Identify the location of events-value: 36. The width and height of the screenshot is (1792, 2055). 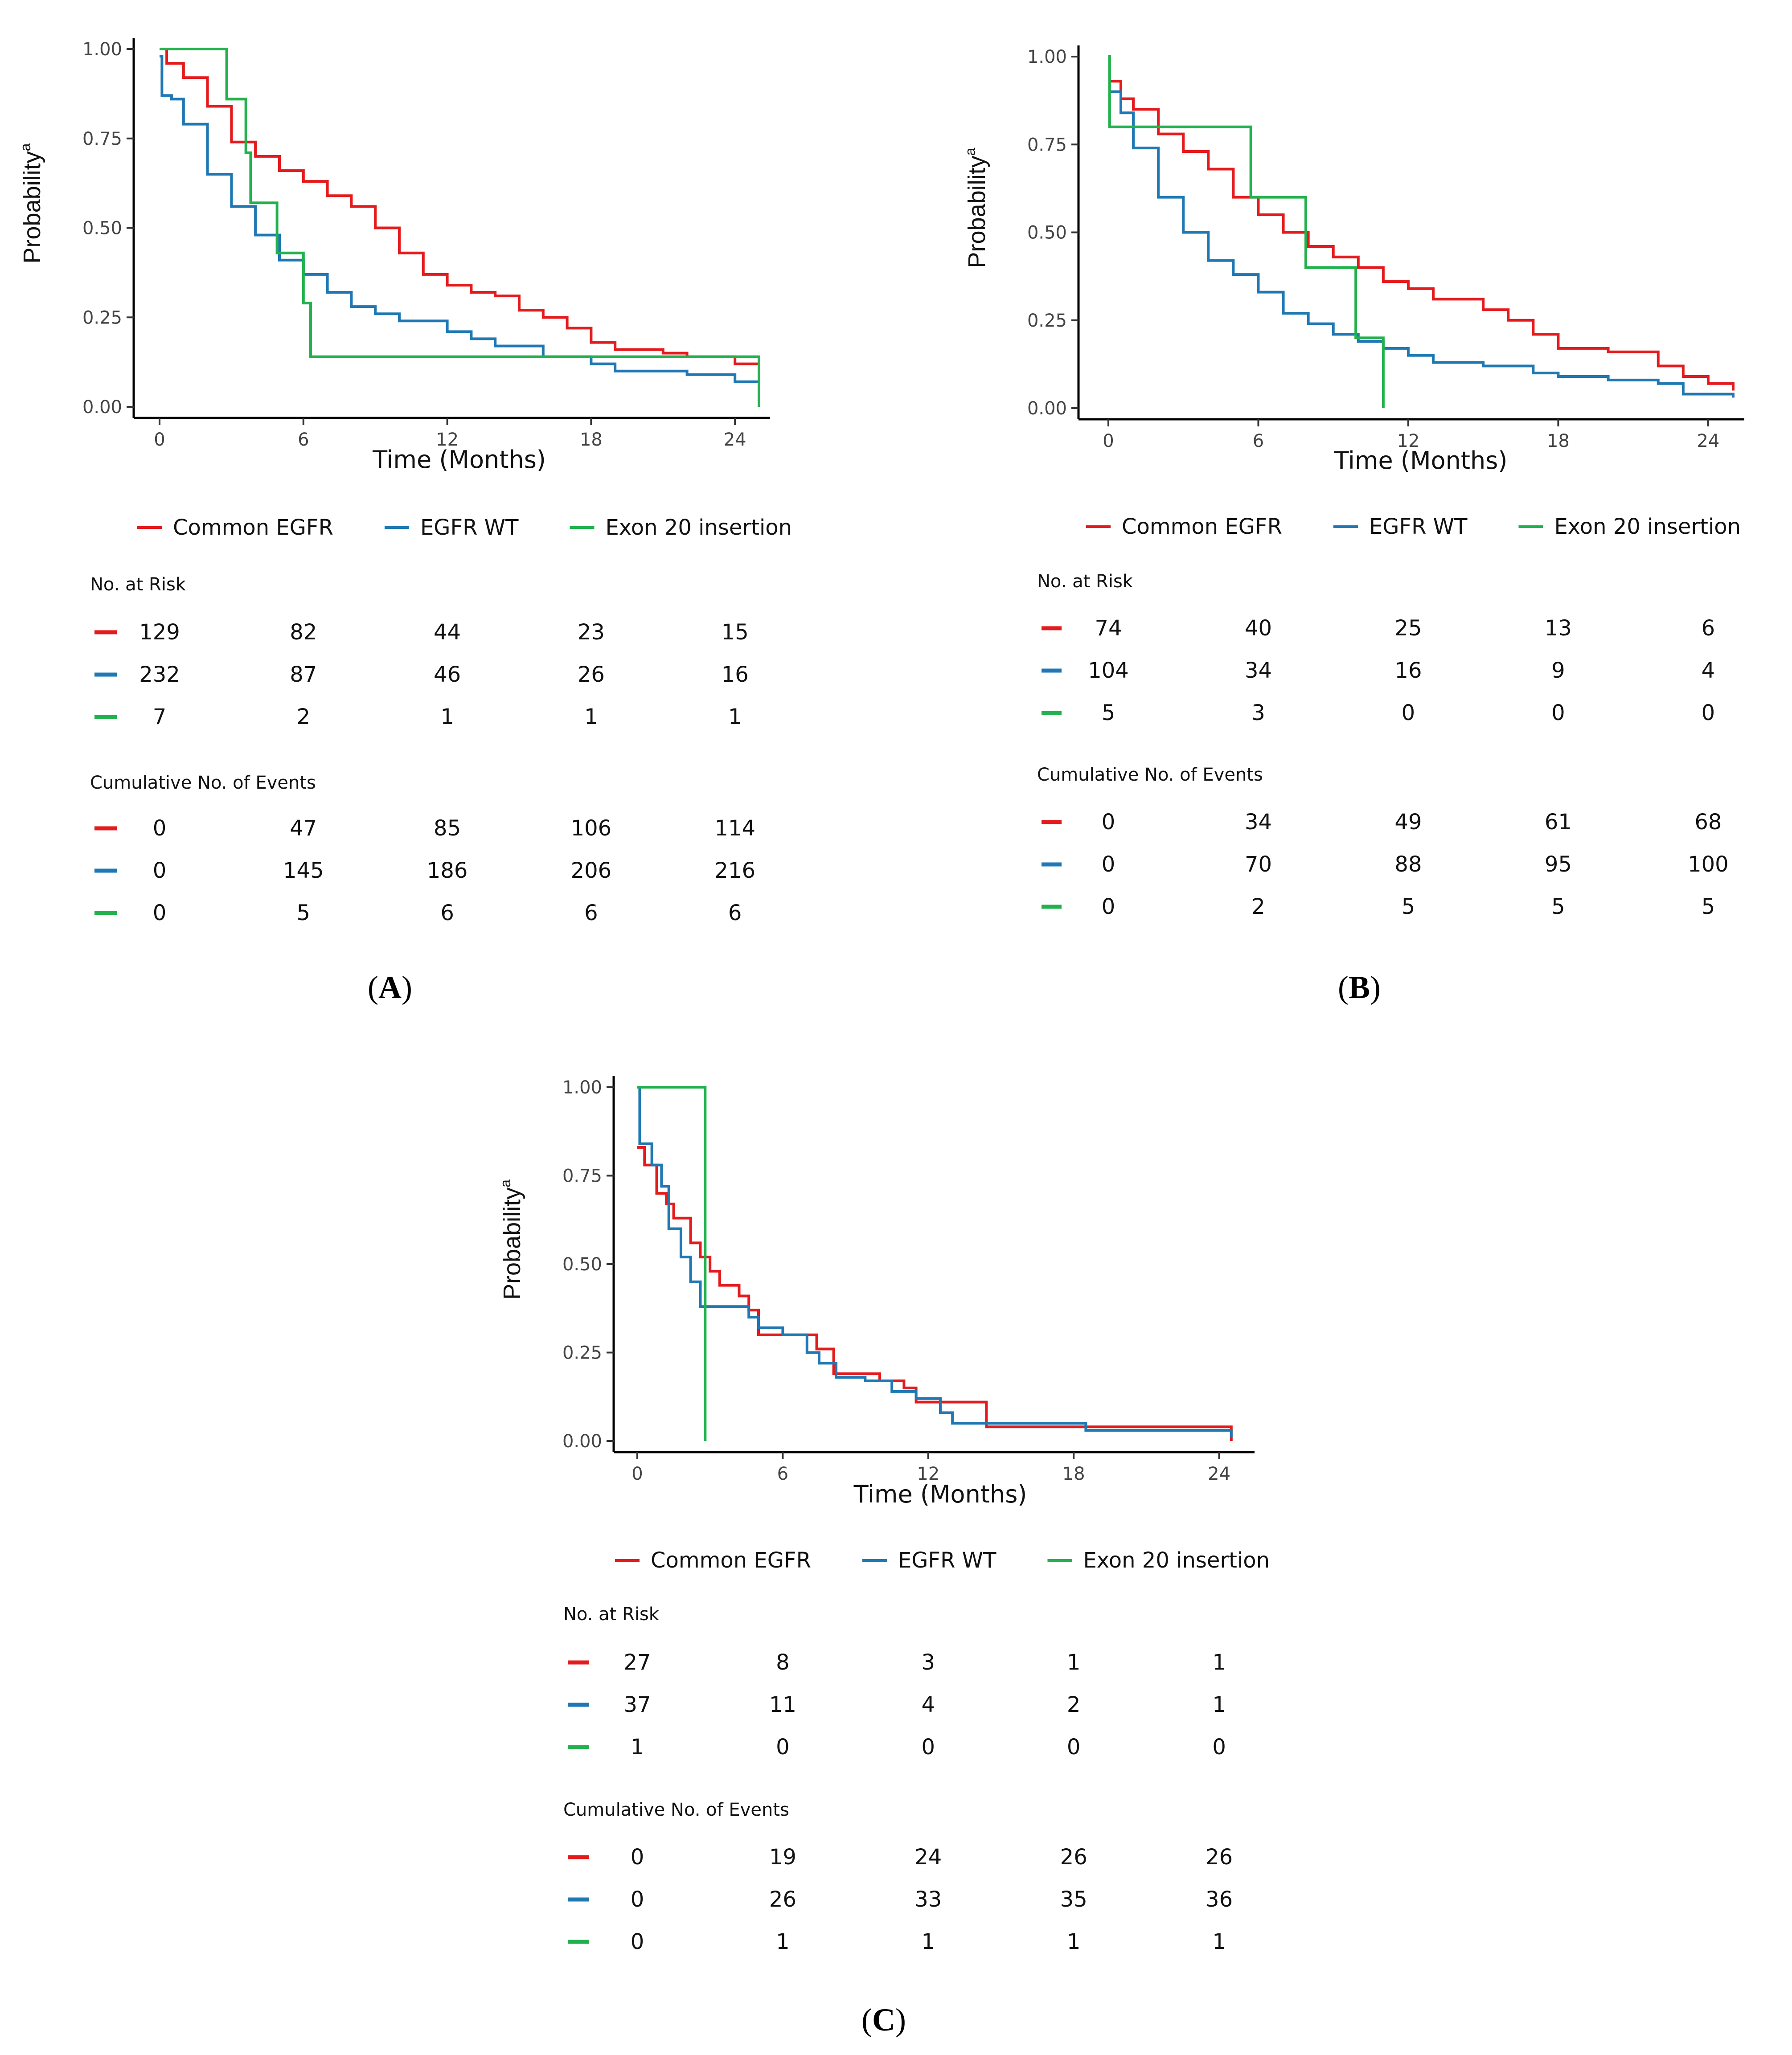
(1219, 1900).